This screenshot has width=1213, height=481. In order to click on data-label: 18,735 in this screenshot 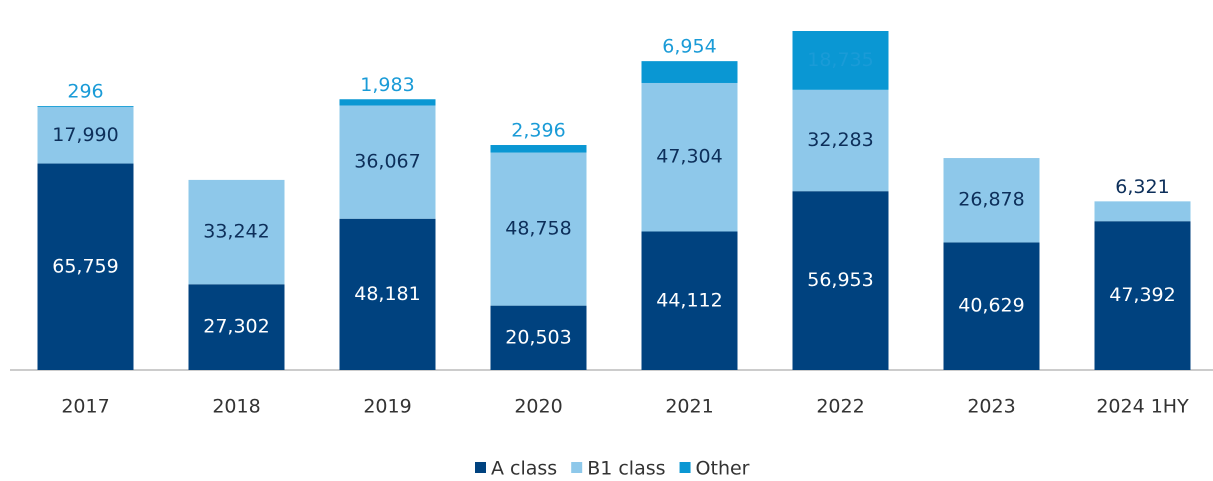, I will do `click(840, 60)`.